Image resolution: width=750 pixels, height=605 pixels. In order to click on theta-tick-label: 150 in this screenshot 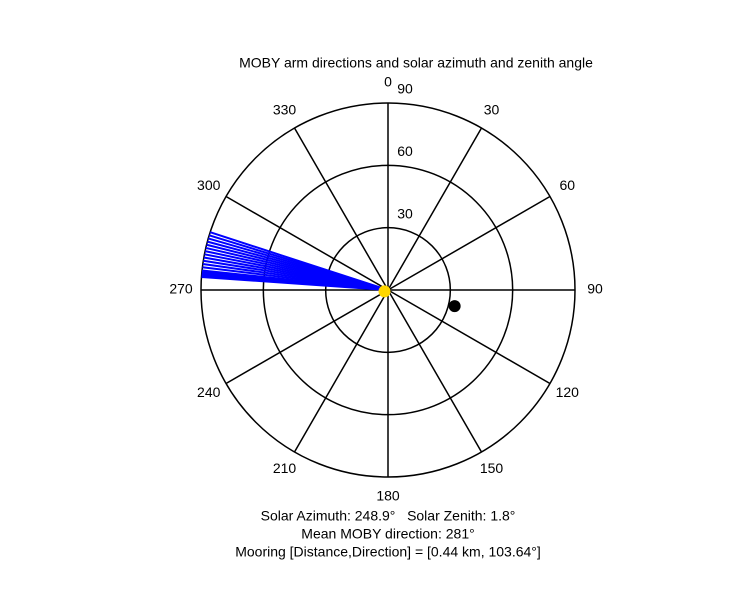, I will do `click(492, 468)`.